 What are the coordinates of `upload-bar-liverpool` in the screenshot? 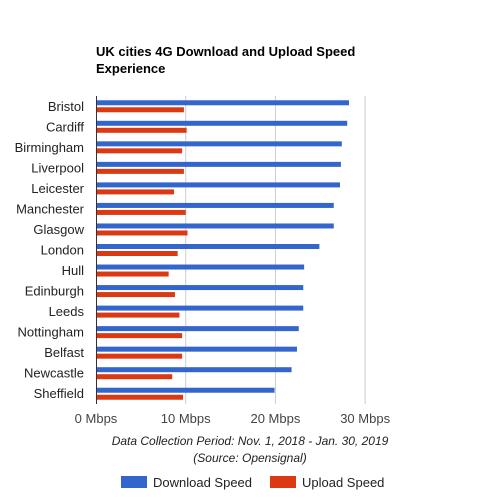 It's located at (140, 171).